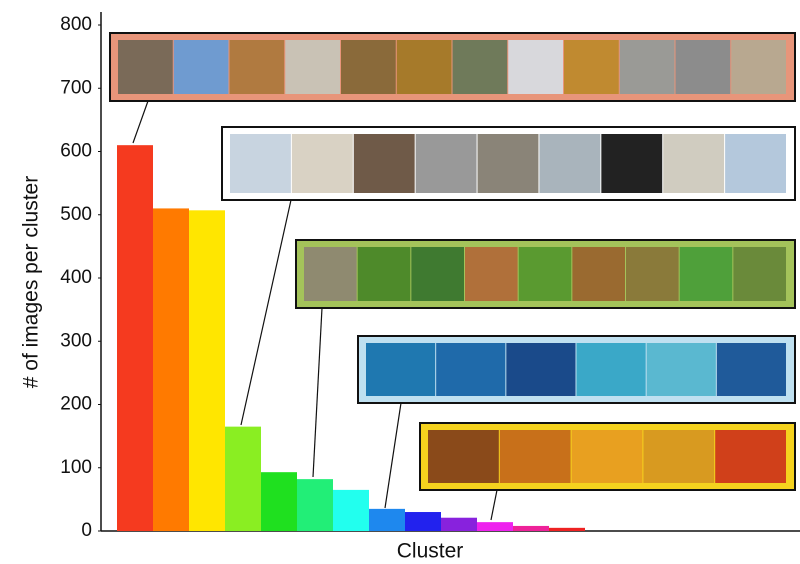  I want to click on y-tick-label: 500, so click(76, 214).